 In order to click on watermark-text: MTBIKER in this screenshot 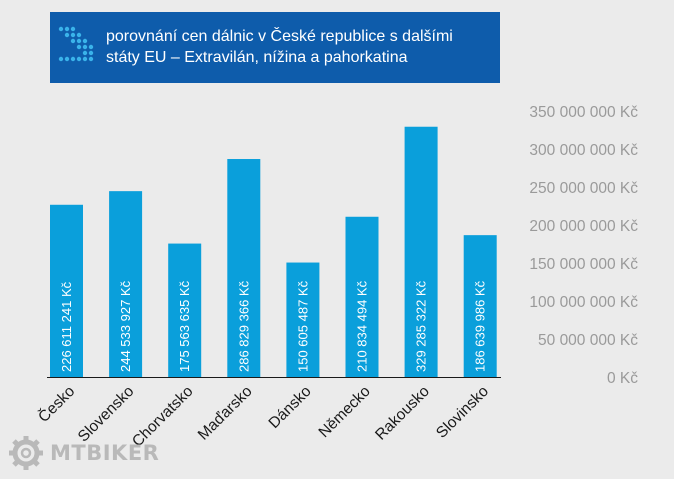, I will do `click(105, 453)`.